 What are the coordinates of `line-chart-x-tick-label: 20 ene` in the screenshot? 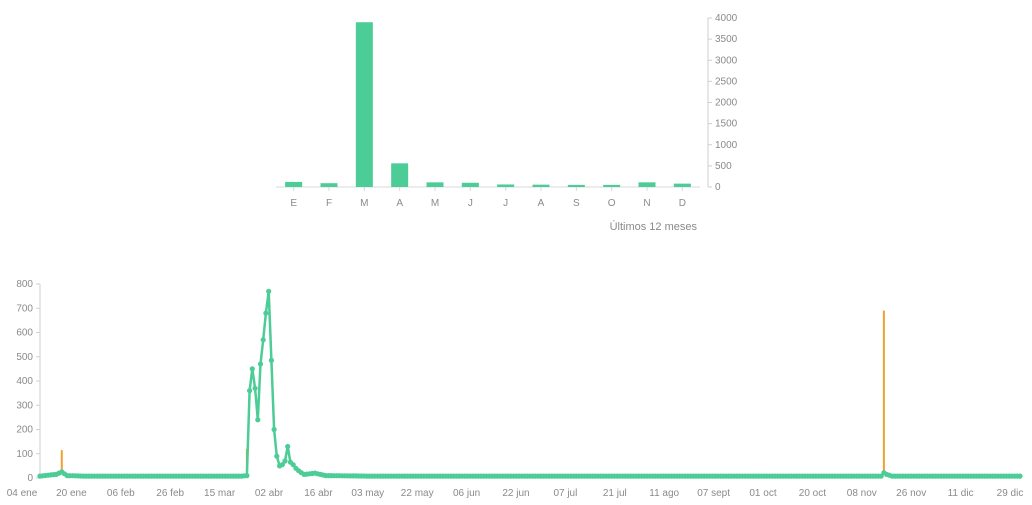 It's located at (71, 493).